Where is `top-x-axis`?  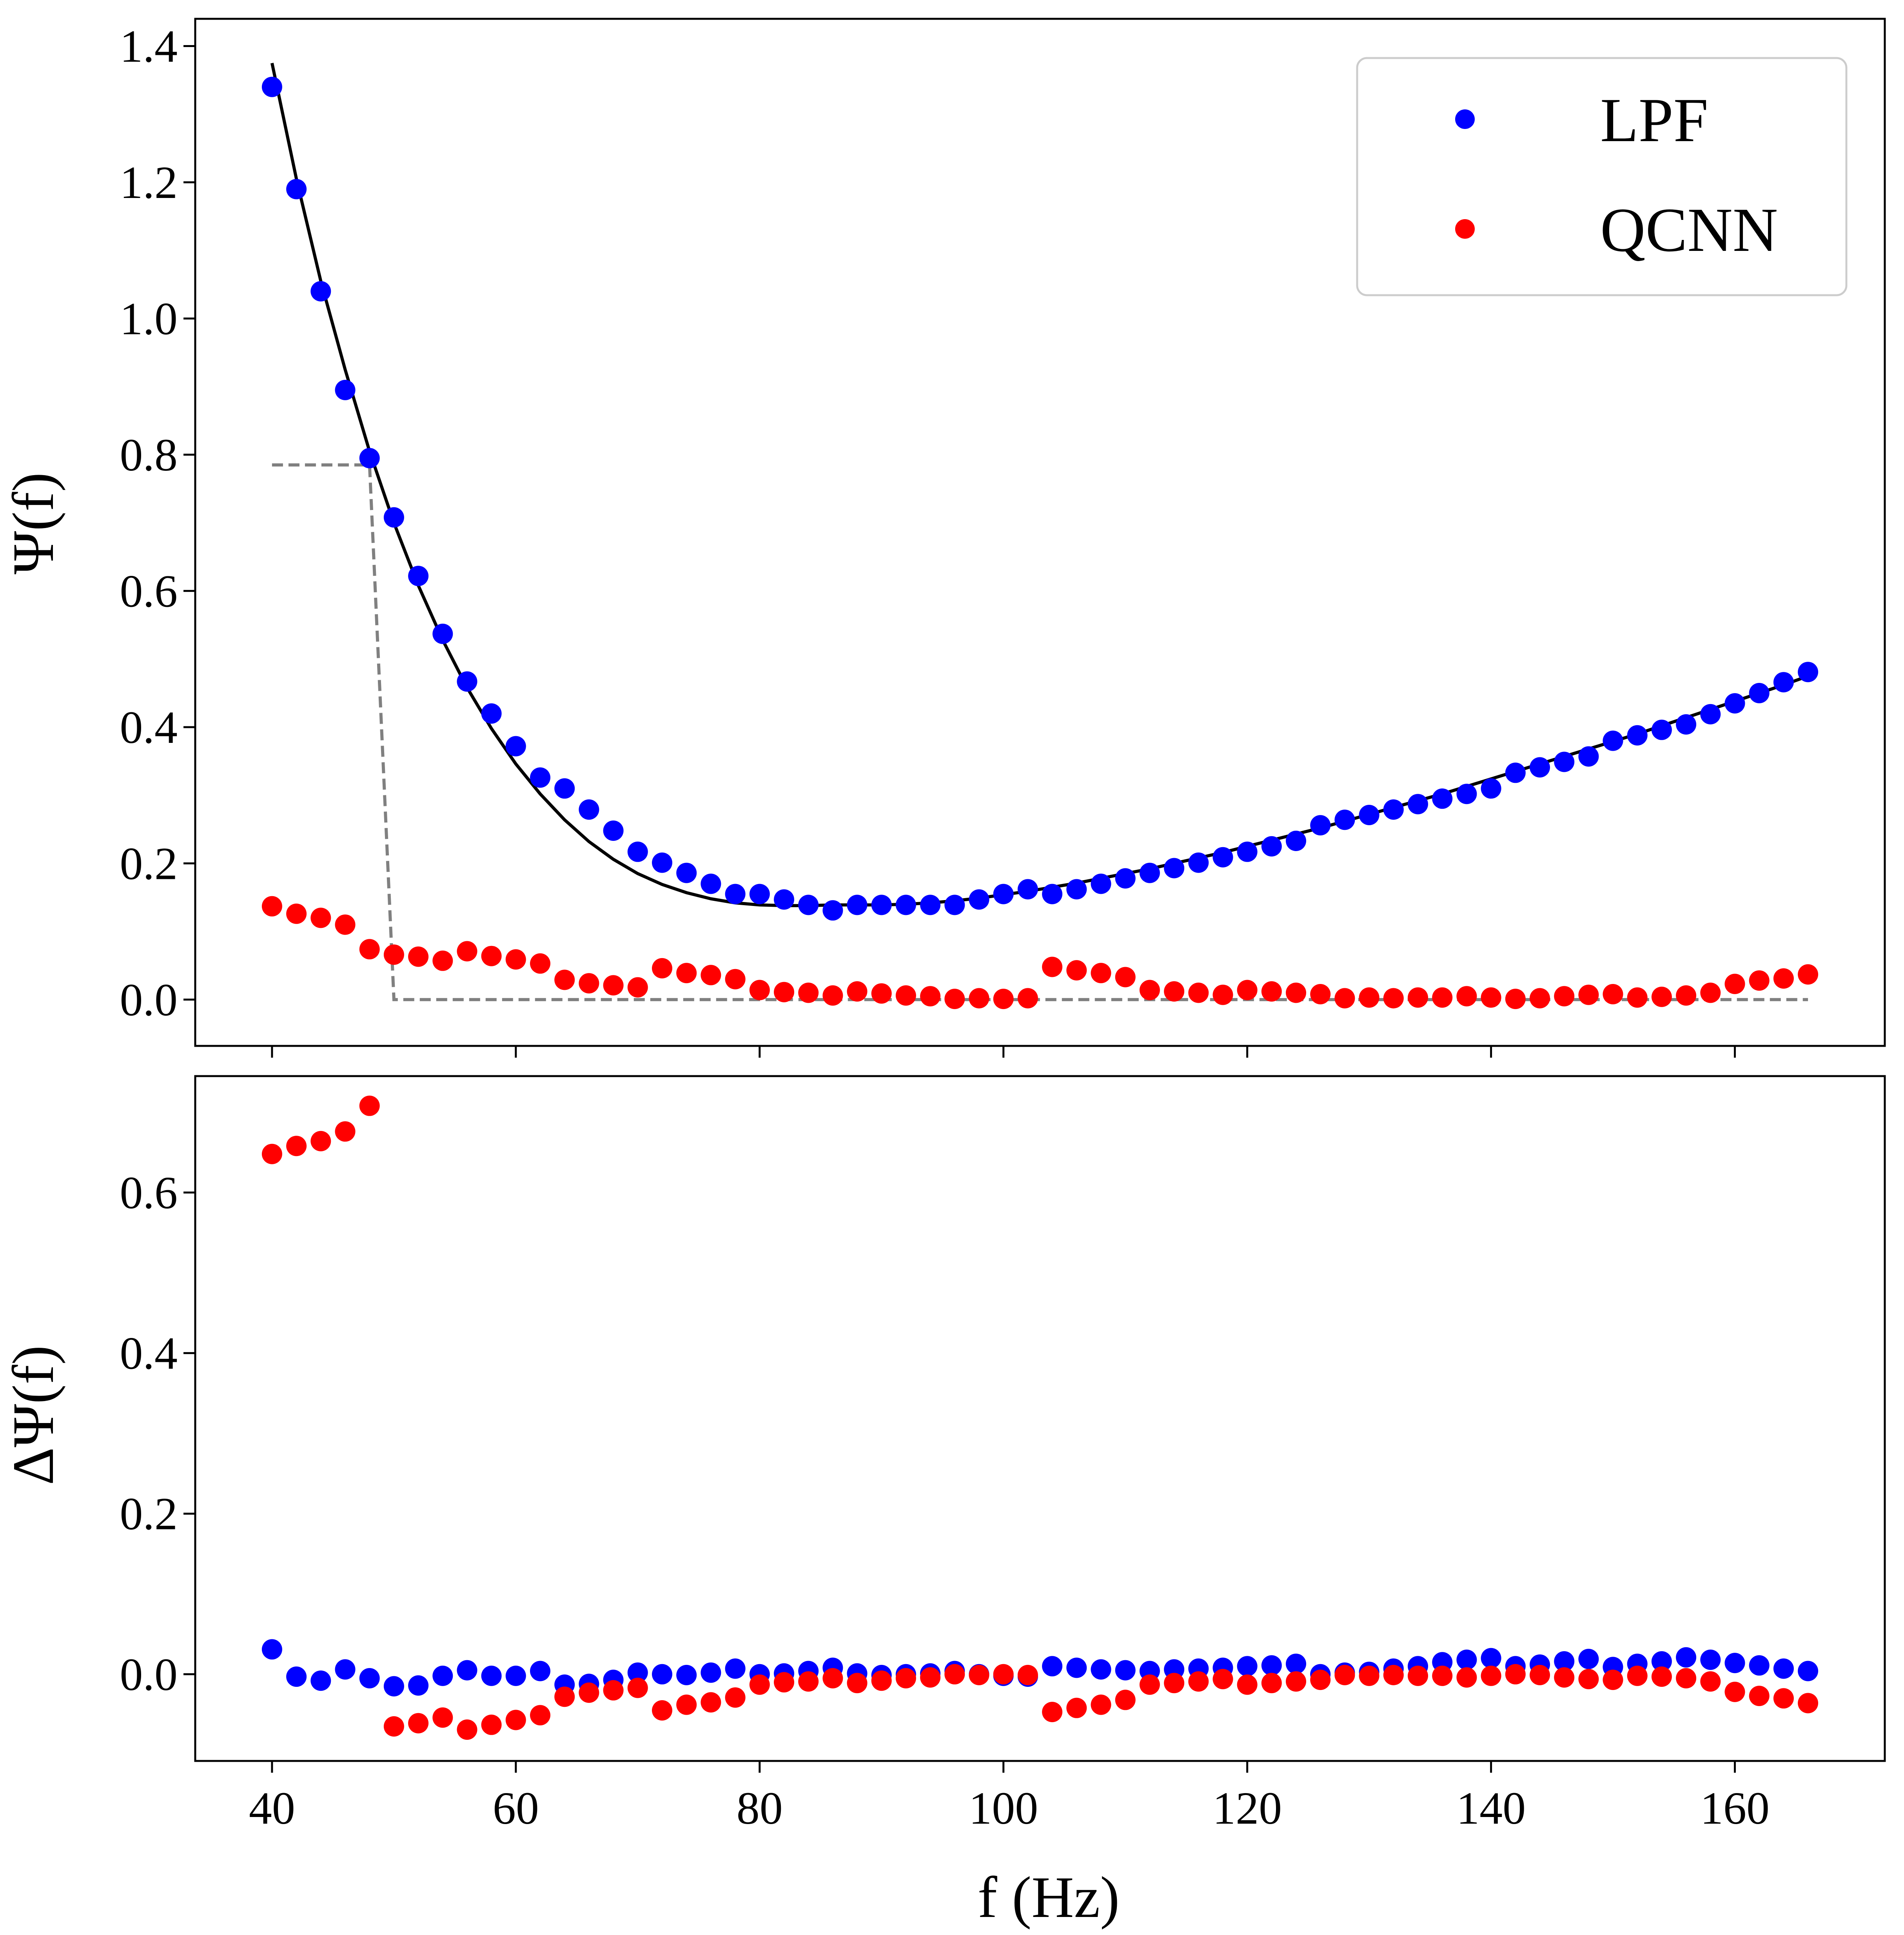
top-x-axis is located at coordinates (1003, 1052).